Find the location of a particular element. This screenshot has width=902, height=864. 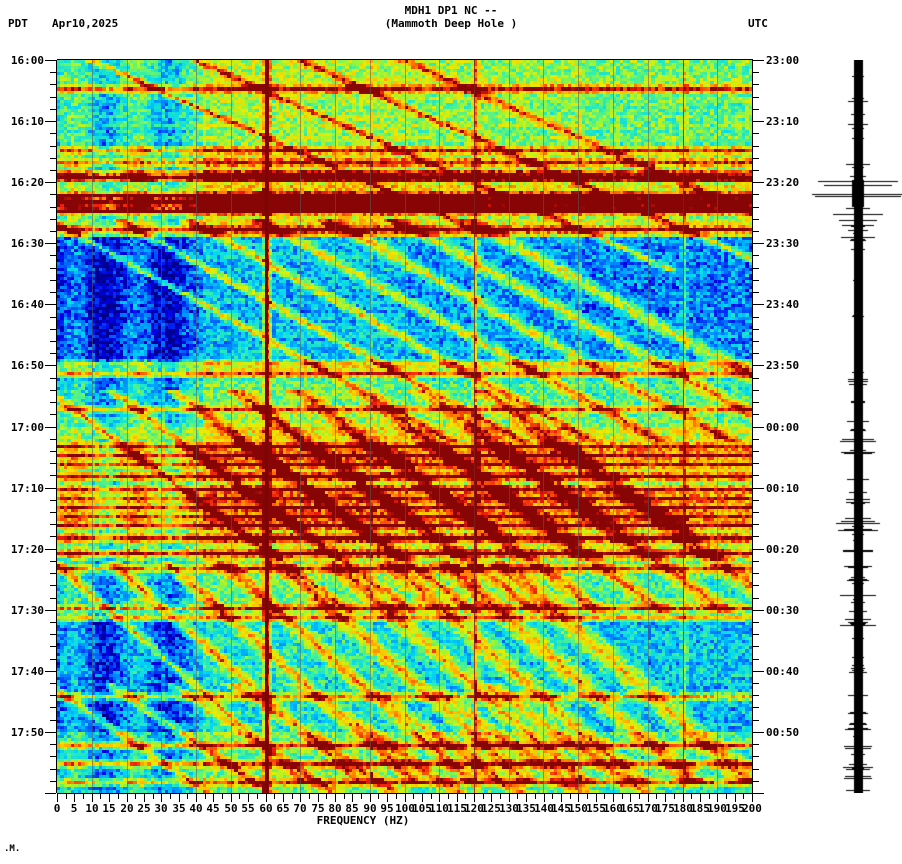

x-axis-tick-label: 190 is located at coordinates (717, 808).